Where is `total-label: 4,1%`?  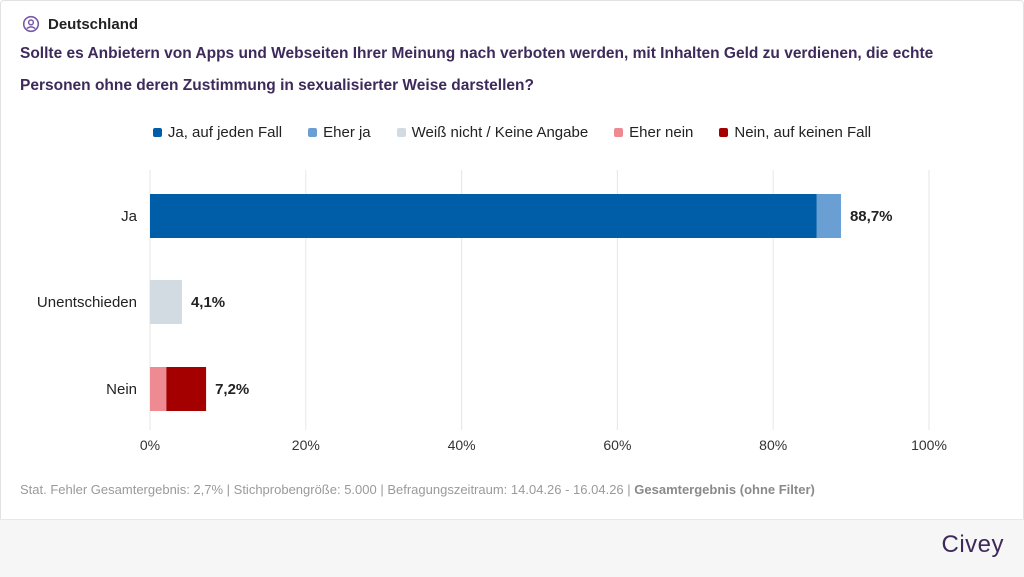 total-label: 4,1% is located at coordinates (208, 302).